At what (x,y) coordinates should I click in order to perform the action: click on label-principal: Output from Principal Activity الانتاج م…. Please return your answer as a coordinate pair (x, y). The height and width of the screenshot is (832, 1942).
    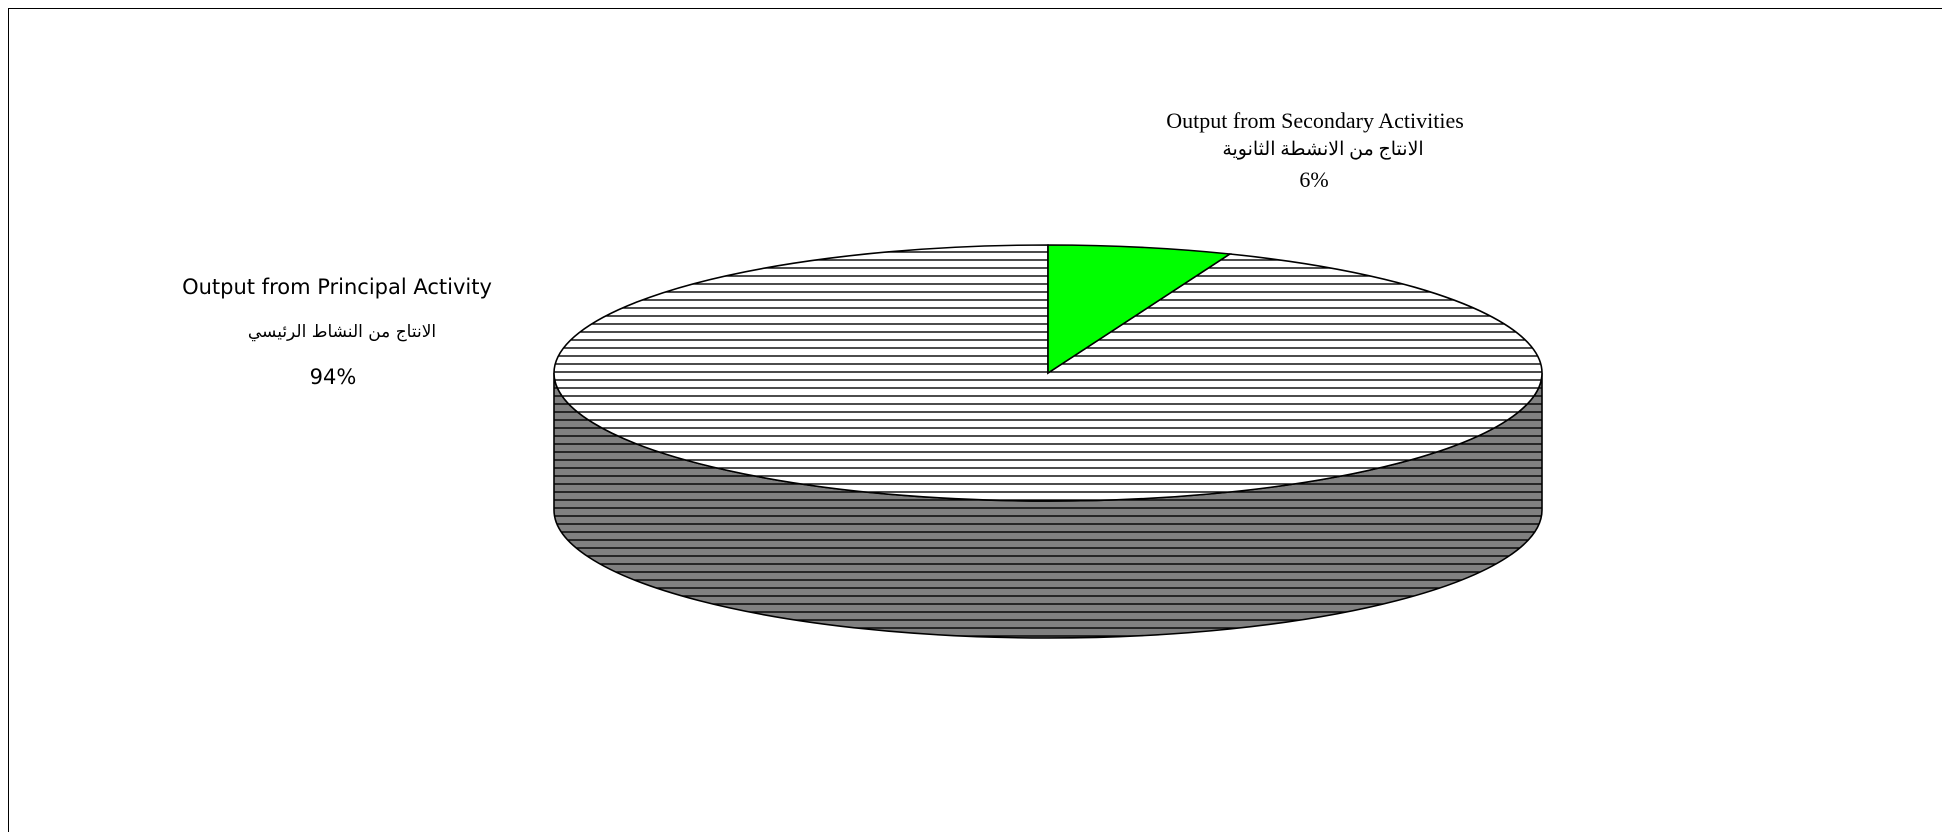
    Looking at the image, I should click on (337, 332).